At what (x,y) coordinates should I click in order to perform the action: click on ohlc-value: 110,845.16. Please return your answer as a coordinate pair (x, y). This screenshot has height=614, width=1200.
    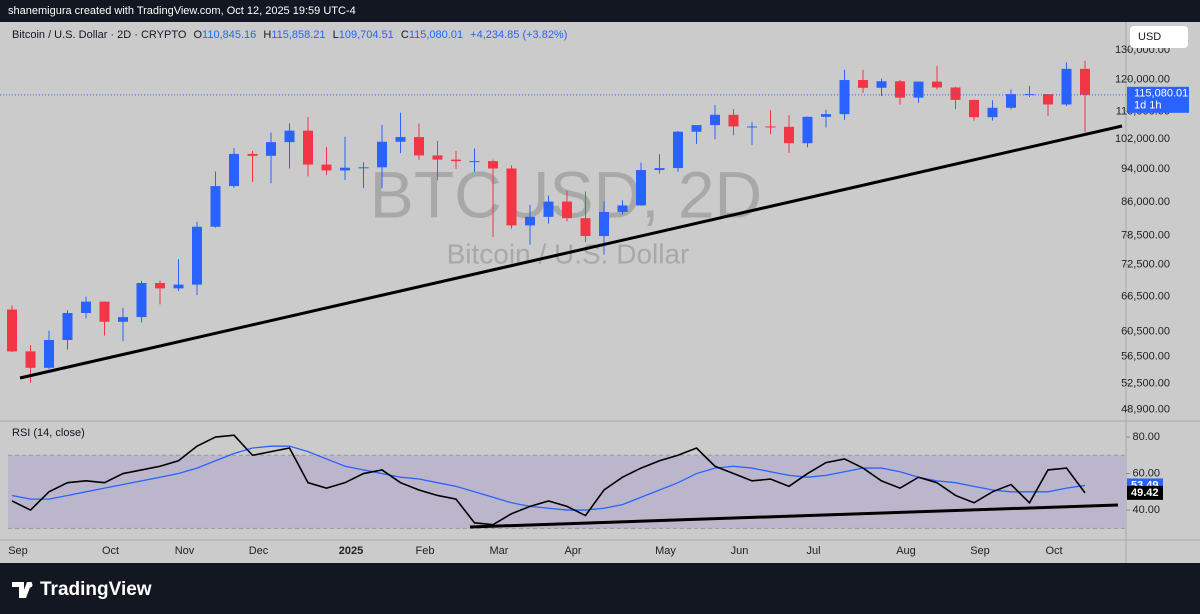
    Looking at the image, I should click on (229, 35).